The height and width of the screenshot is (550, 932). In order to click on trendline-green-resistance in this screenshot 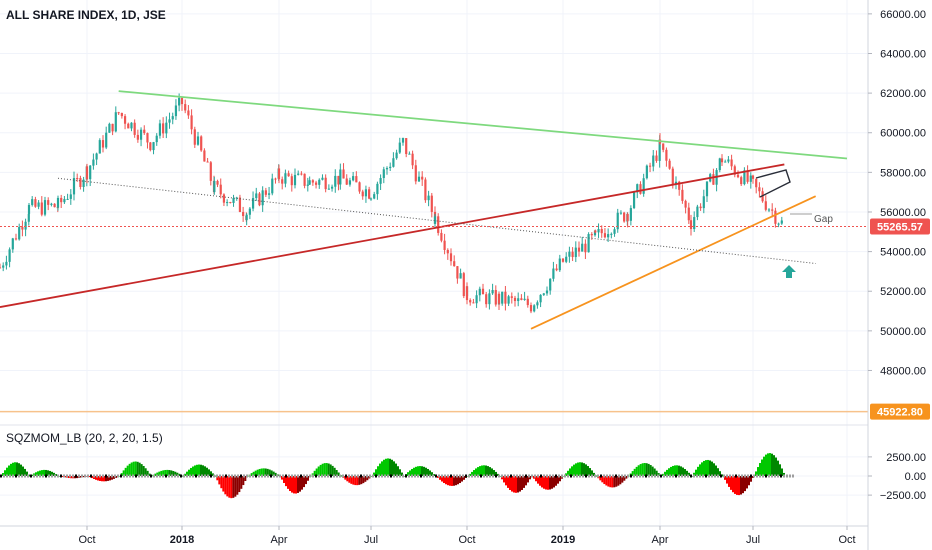, I will do `click(483, 125)`.